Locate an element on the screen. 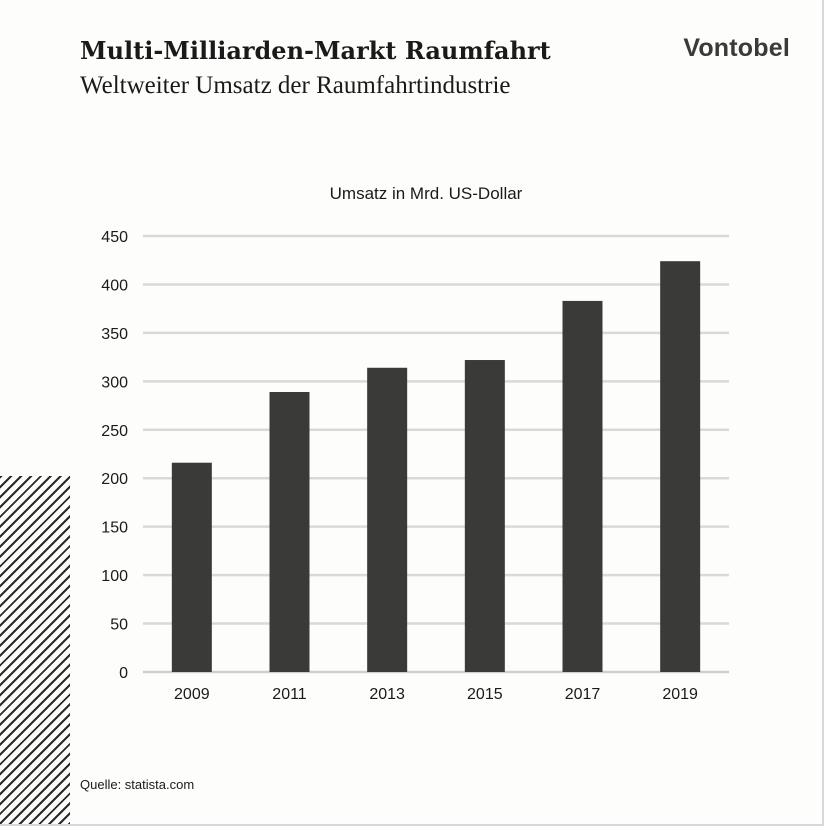  y-tick-label: 200 is located at coordinates (114, 479).